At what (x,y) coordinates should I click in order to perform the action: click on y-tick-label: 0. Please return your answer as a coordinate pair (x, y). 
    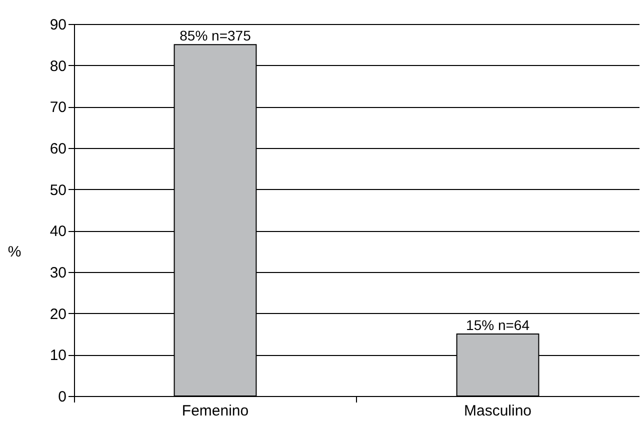
    Looking at the image, I should click on (62, 397).